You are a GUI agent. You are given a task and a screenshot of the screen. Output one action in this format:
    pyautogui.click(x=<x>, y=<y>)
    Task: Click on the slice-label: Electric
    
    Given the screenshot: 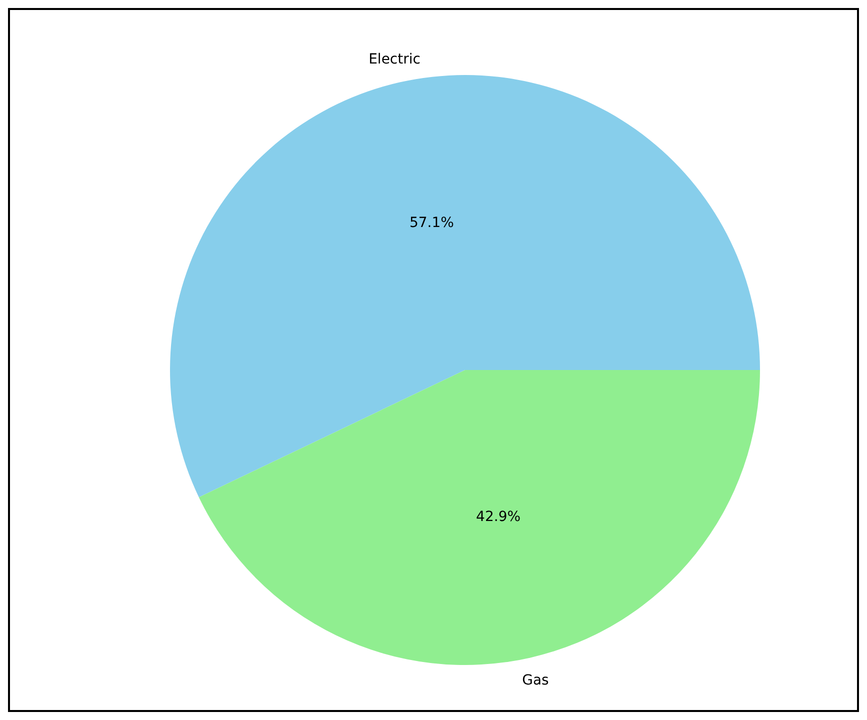 What is the action you would take?
    pyautogui.click(x=394, y=59)
    